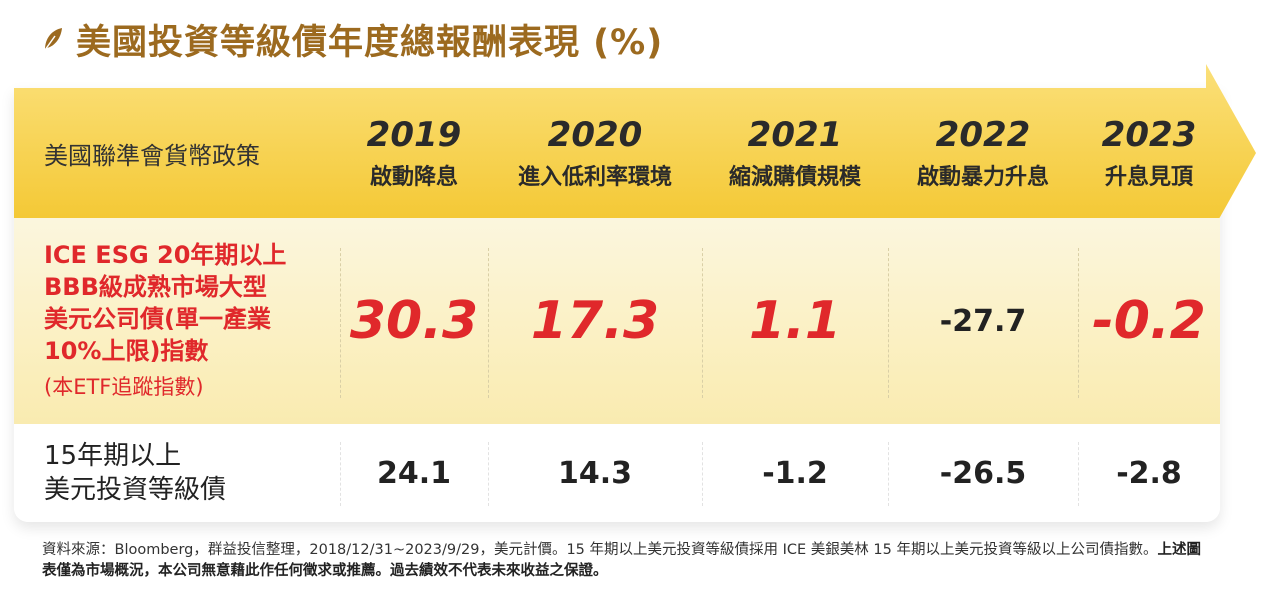 This screenshot has height=601, width=1271. I want to click on value-label: 1.1, so click(795, 321).